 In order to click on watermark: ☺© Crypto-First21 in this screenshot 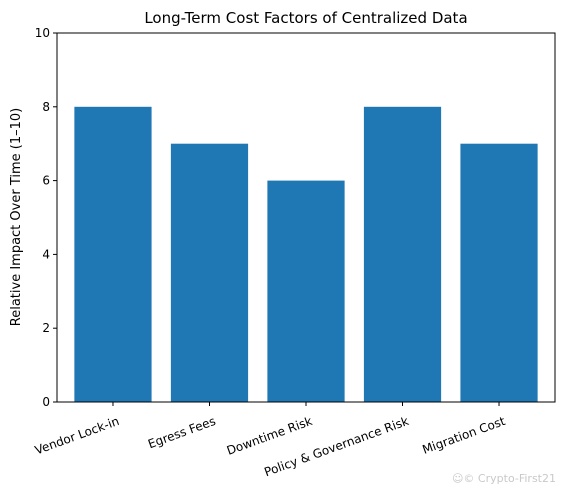, I will do `click(503, 478)`.